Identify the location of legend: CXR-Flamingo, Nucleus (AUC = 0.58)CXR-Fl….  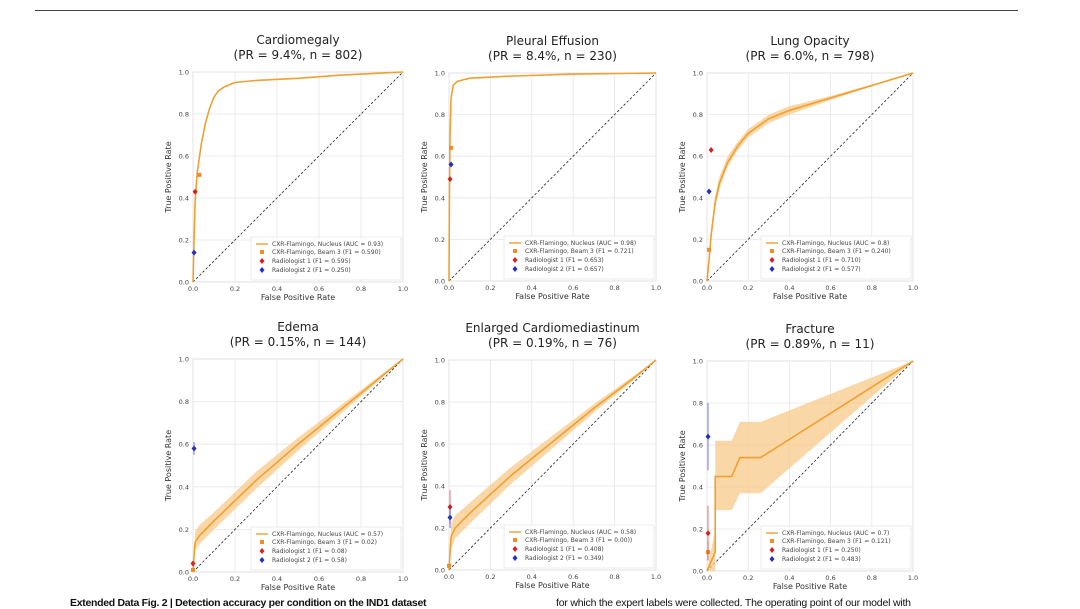
(579, 546).